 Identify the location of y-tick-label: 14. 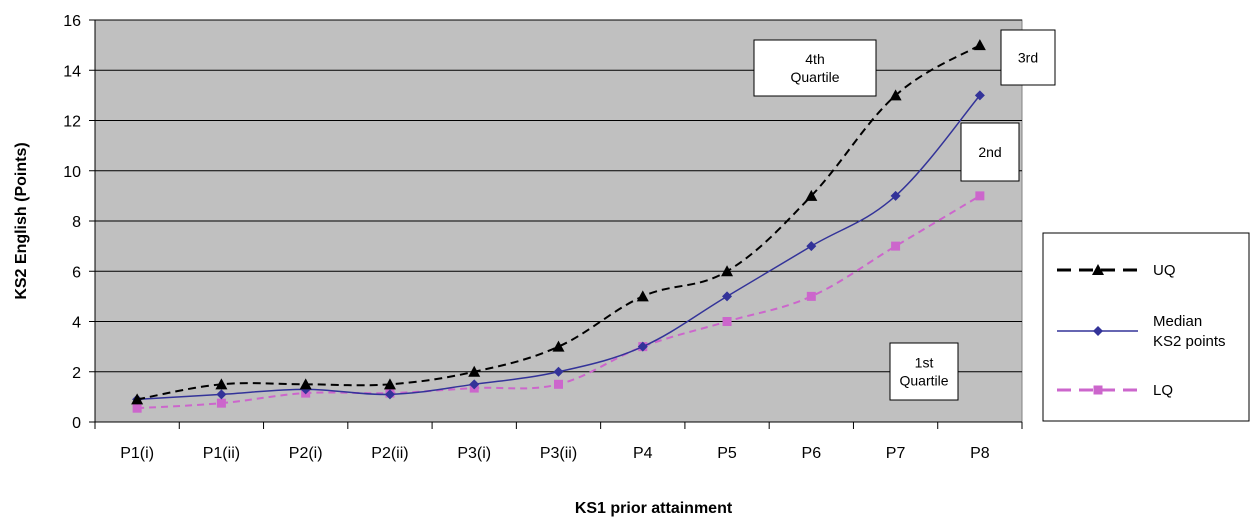
(72, 71).